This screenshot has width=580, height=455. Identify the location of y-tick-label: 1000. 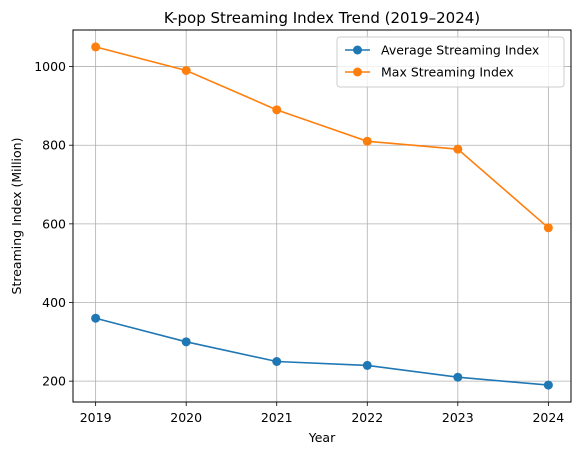
(50, 66).